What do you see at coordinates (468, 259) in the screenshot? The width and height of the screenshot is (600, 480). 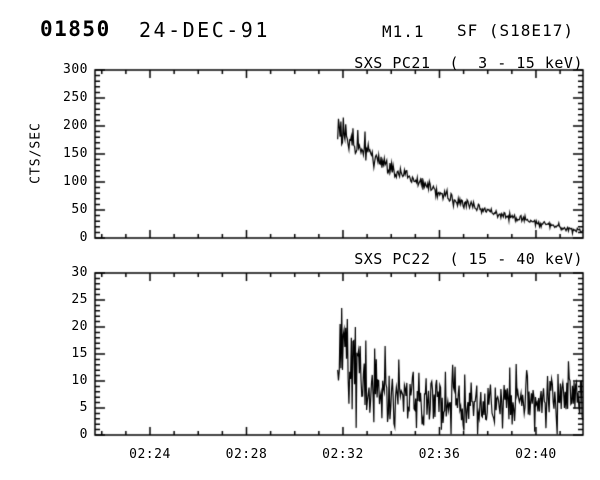 I see `bottom-panel-title: SXS PC22 ( 15 - 40 keV)` at bounding box center [468, 259].